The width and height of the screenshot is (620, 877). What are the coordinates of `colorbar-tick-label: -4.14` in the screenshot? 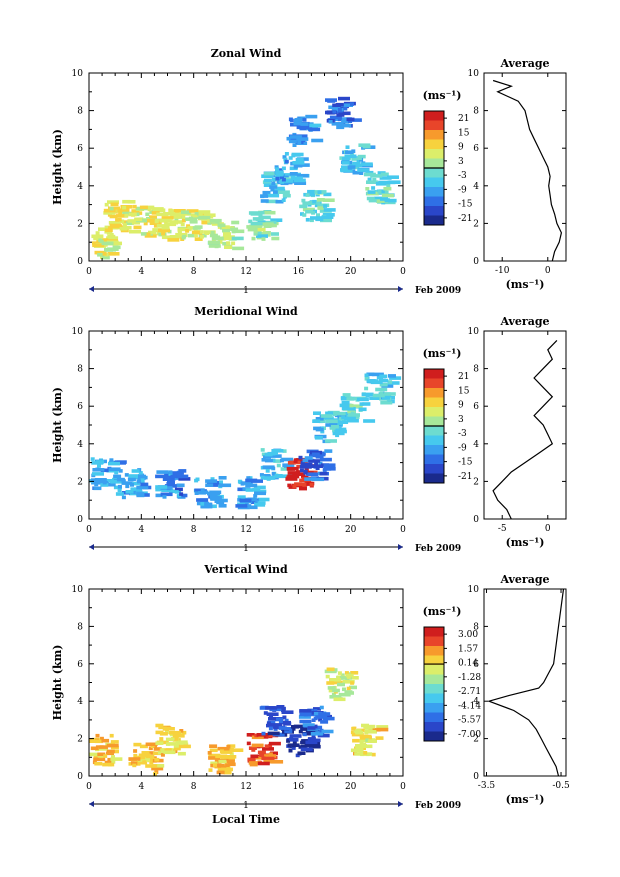 It's located at (469, 706).